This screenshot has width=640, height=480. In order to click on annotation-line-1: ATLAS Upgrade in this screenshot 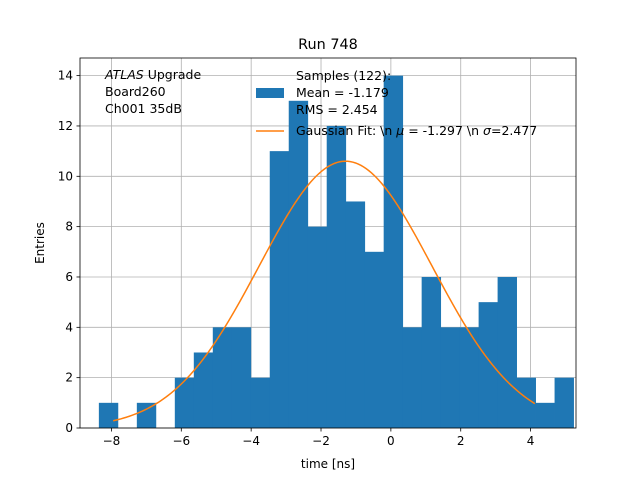, I will do `click(152, 74)`.